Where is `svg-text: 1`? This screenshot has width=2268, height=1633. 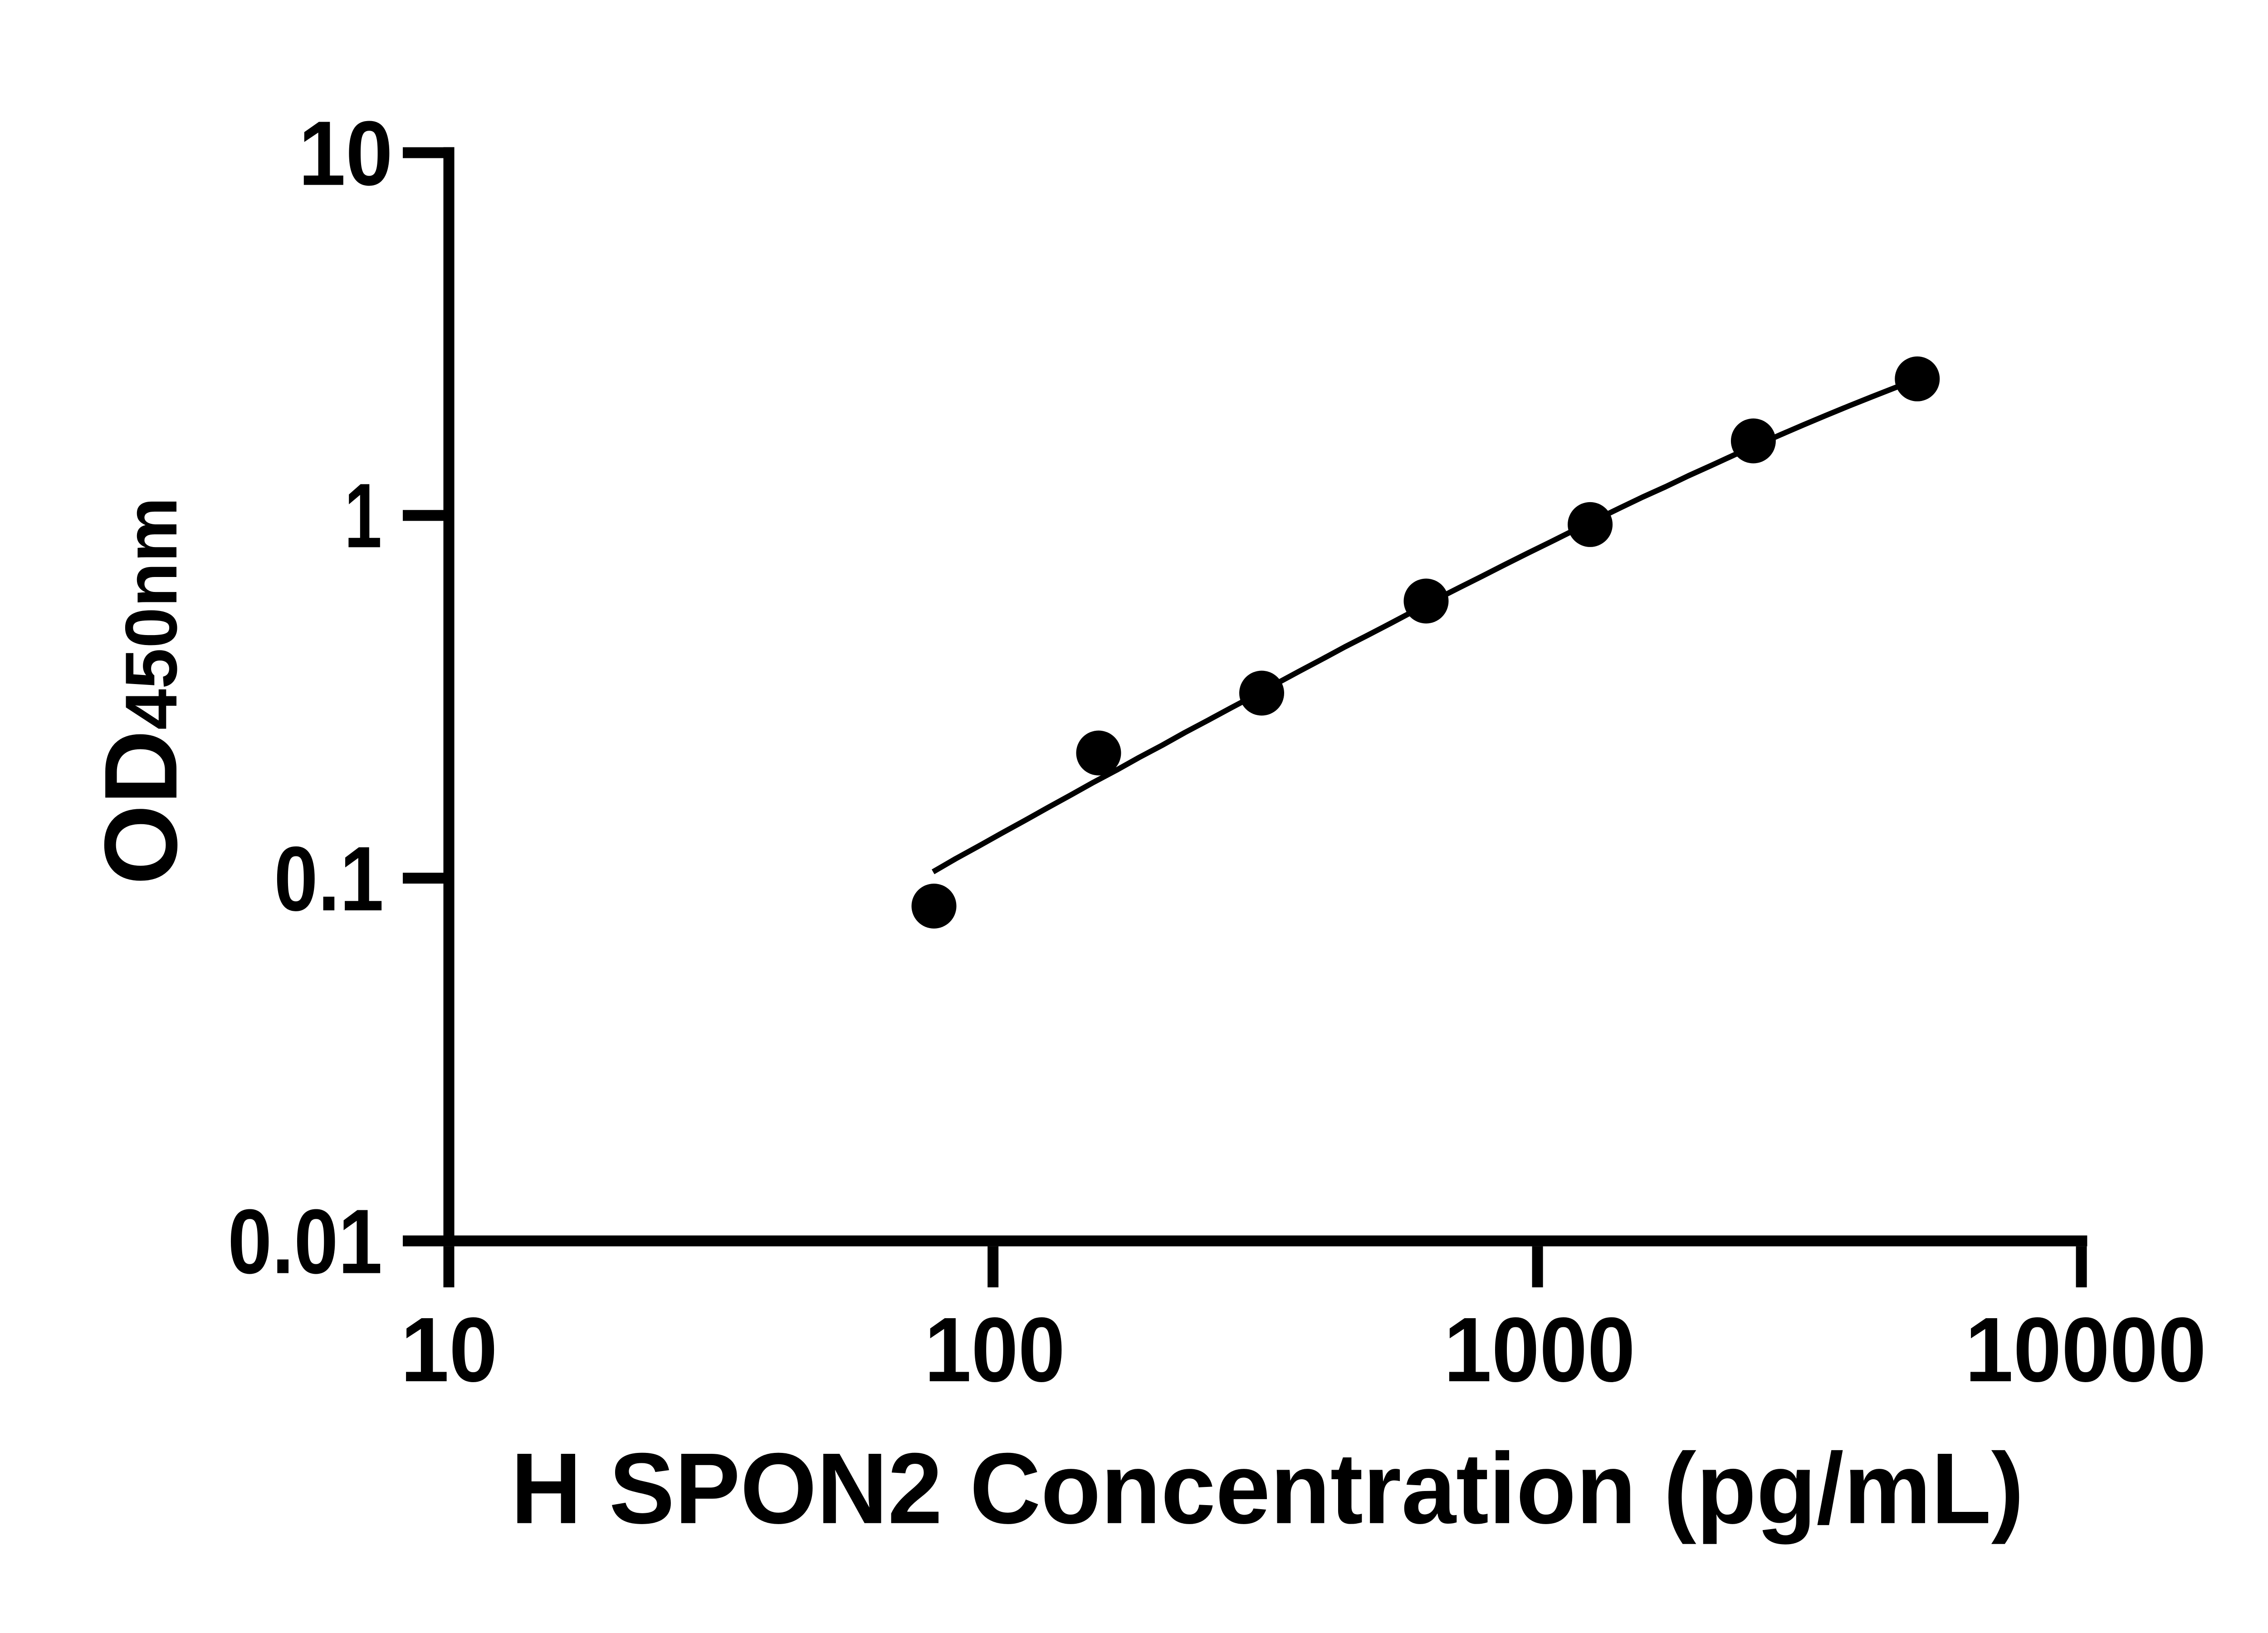 svg-text: 1 is located at coordinates (363, 515).